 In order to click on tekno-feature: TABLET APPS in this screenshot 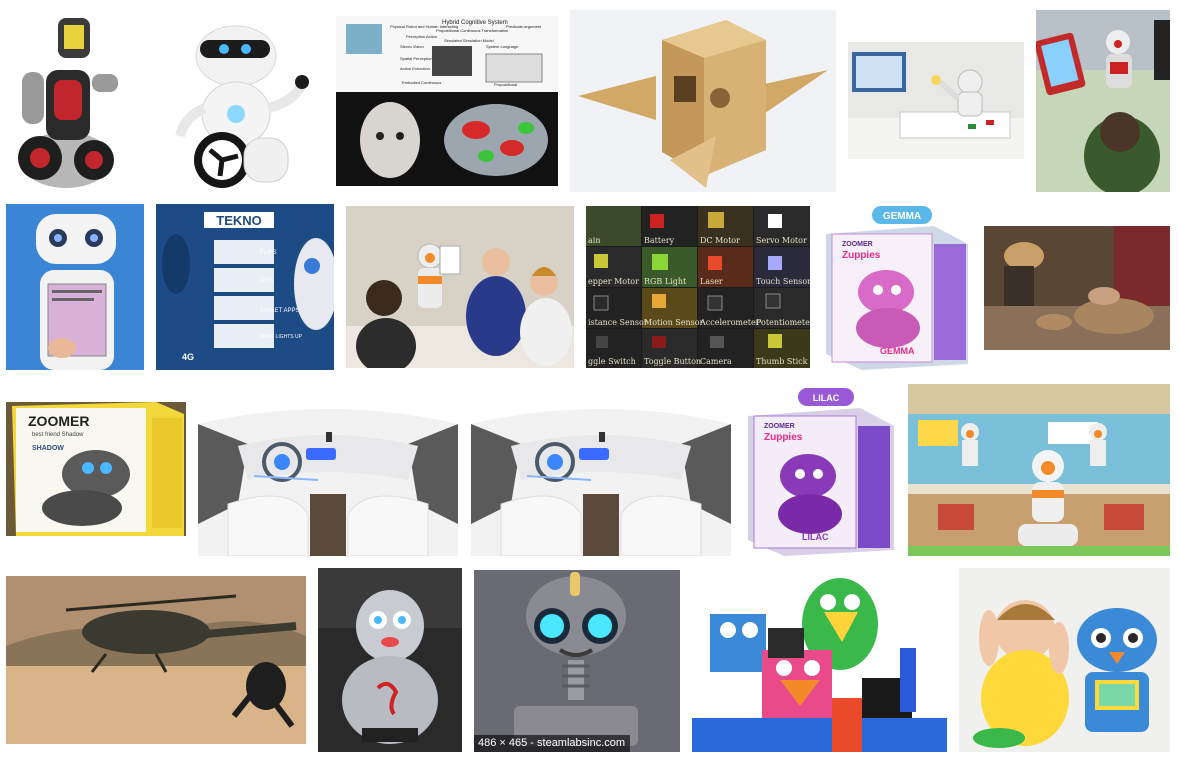, I will do `click(279, 311)`.